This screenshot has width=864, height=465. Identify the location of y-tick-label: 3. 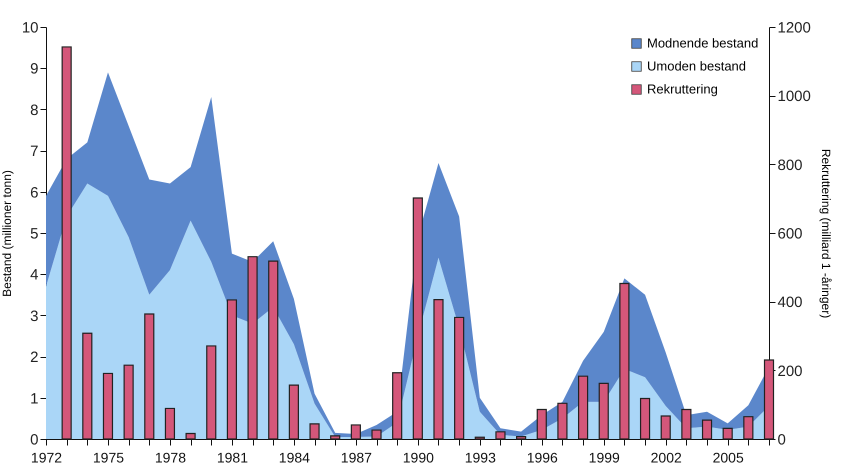
(34, 316).